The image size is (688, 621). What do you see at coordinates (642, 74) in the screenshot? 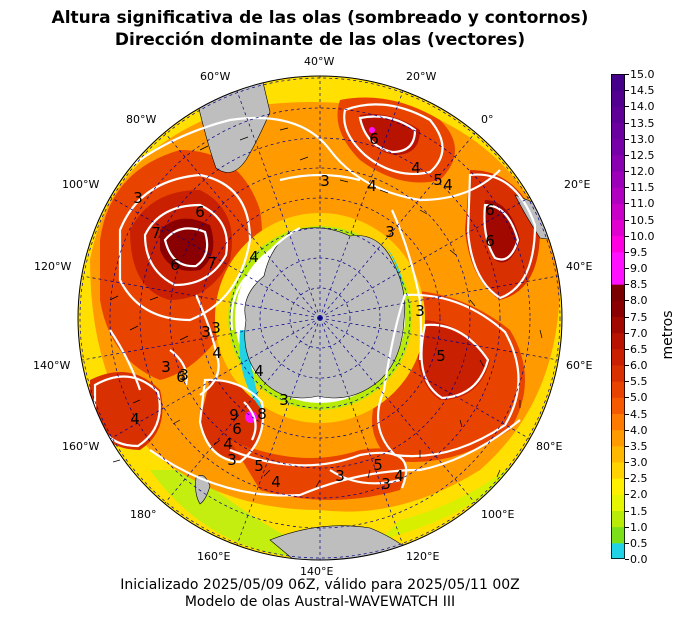
I see `colorbar-tick-label: 15.0` at bounding box center [642, 74].